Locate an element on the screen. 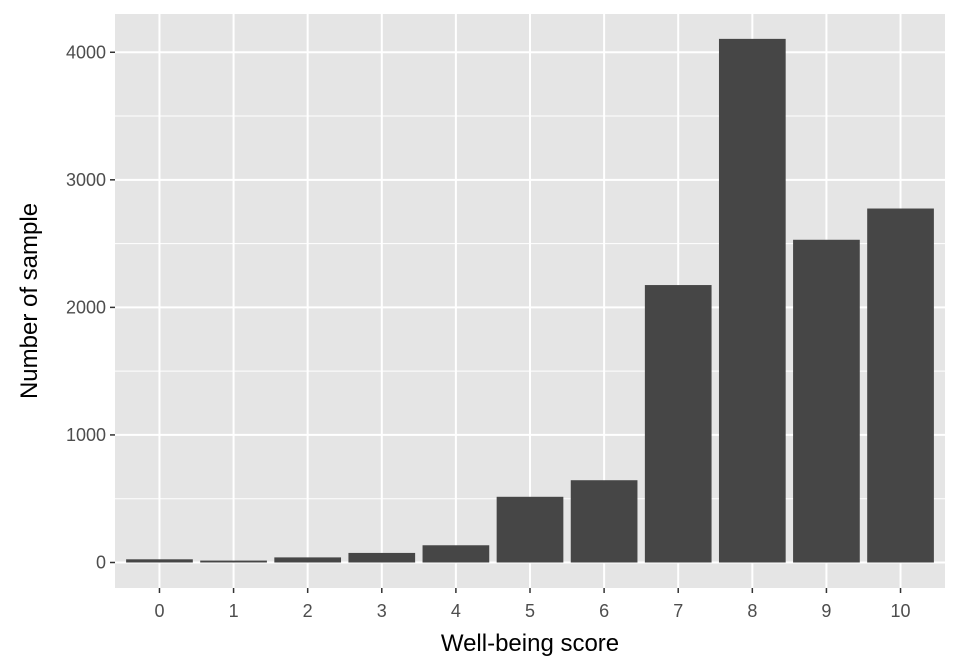 This screenshot has height=672, width=960. x-axis-title: Well-being score is located at coordinates (530, 643).